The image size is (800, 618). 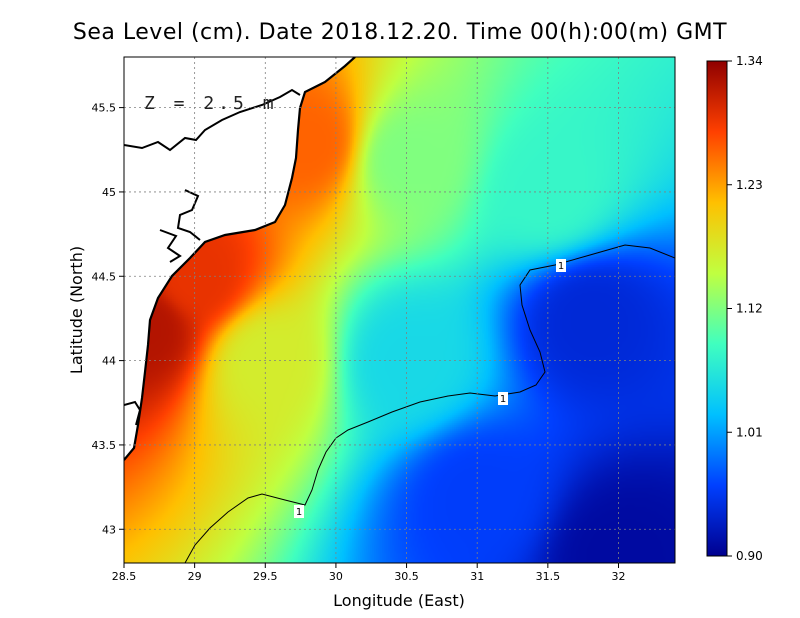 I want to click on x-tick-label: 30, so click(x=336, y=576).